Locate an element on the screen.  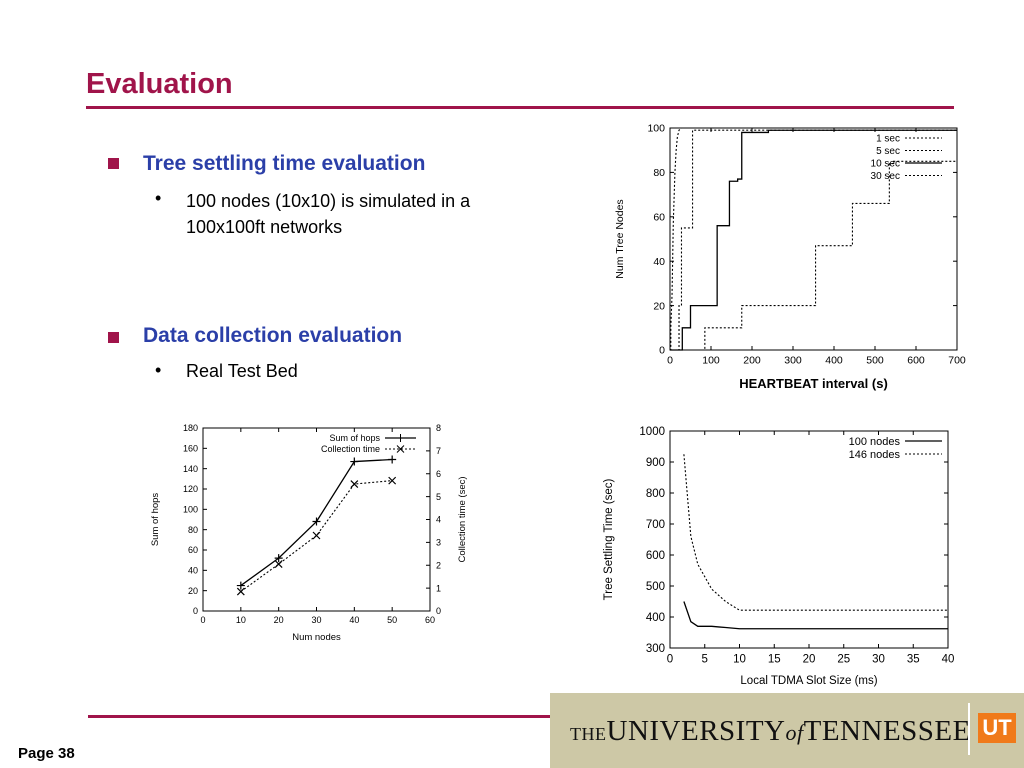
x-axis-label: Num nodes is located at coordinates (316, 637).